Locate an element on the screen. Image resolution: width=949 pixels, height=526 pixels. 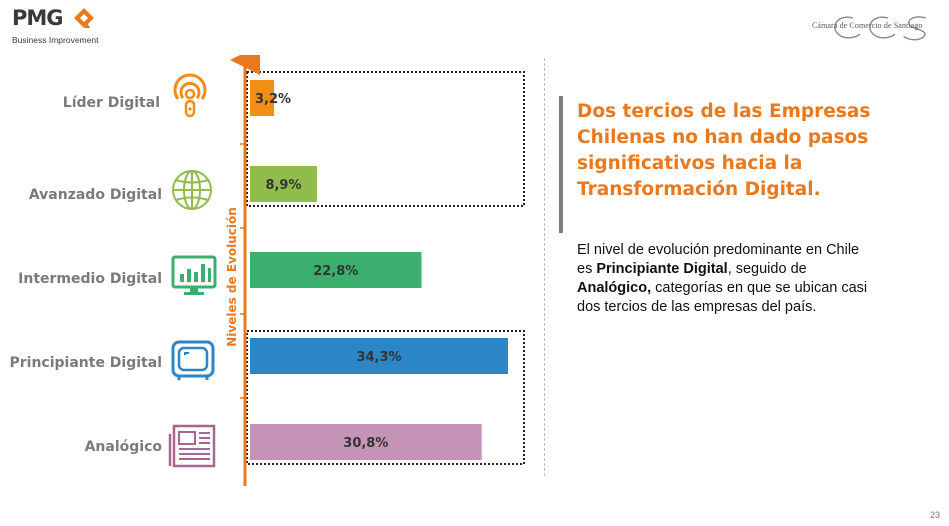
headline-accent-bar is located at coordinates (561, 164).